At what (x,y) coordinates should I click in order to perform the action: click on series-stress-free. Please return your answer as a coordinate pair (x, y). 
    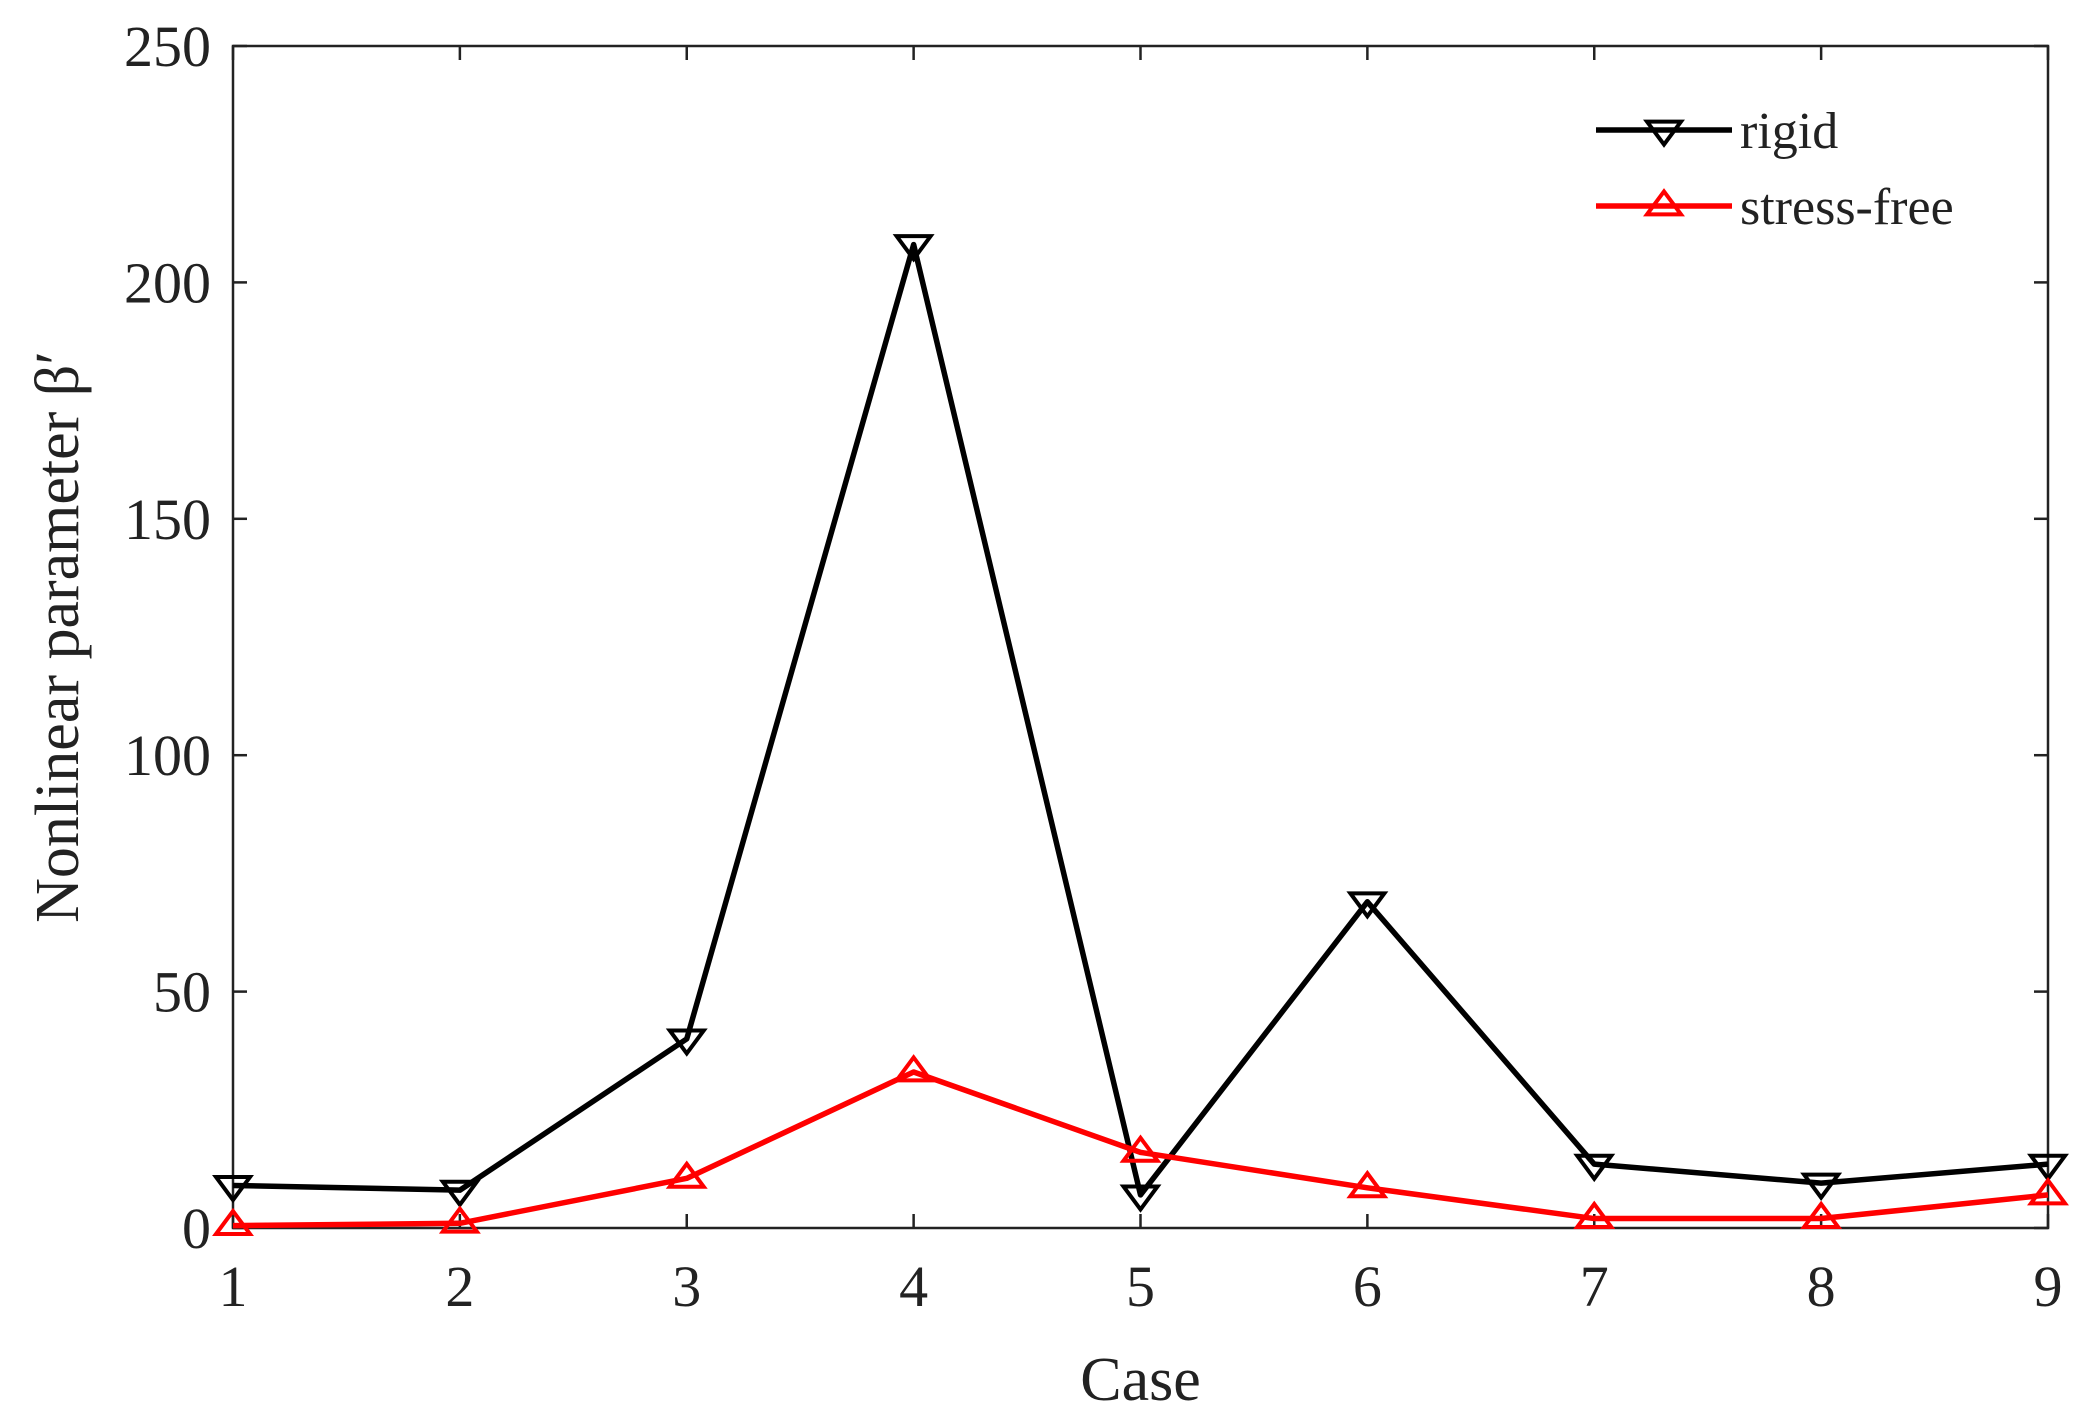
    Looking at the image, I should click on (1140, 1145).